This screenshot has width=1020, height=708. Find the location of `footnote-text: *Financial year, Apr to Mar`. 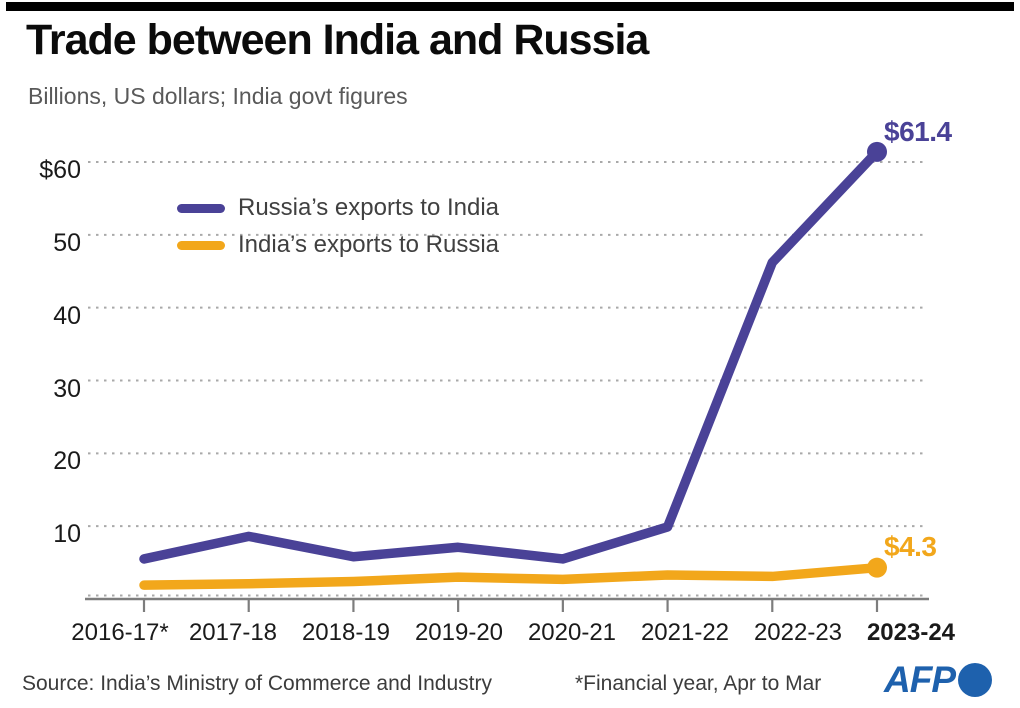

footnote-text: *Financial year, Apr to Mar is located at coordinates (698, 683).